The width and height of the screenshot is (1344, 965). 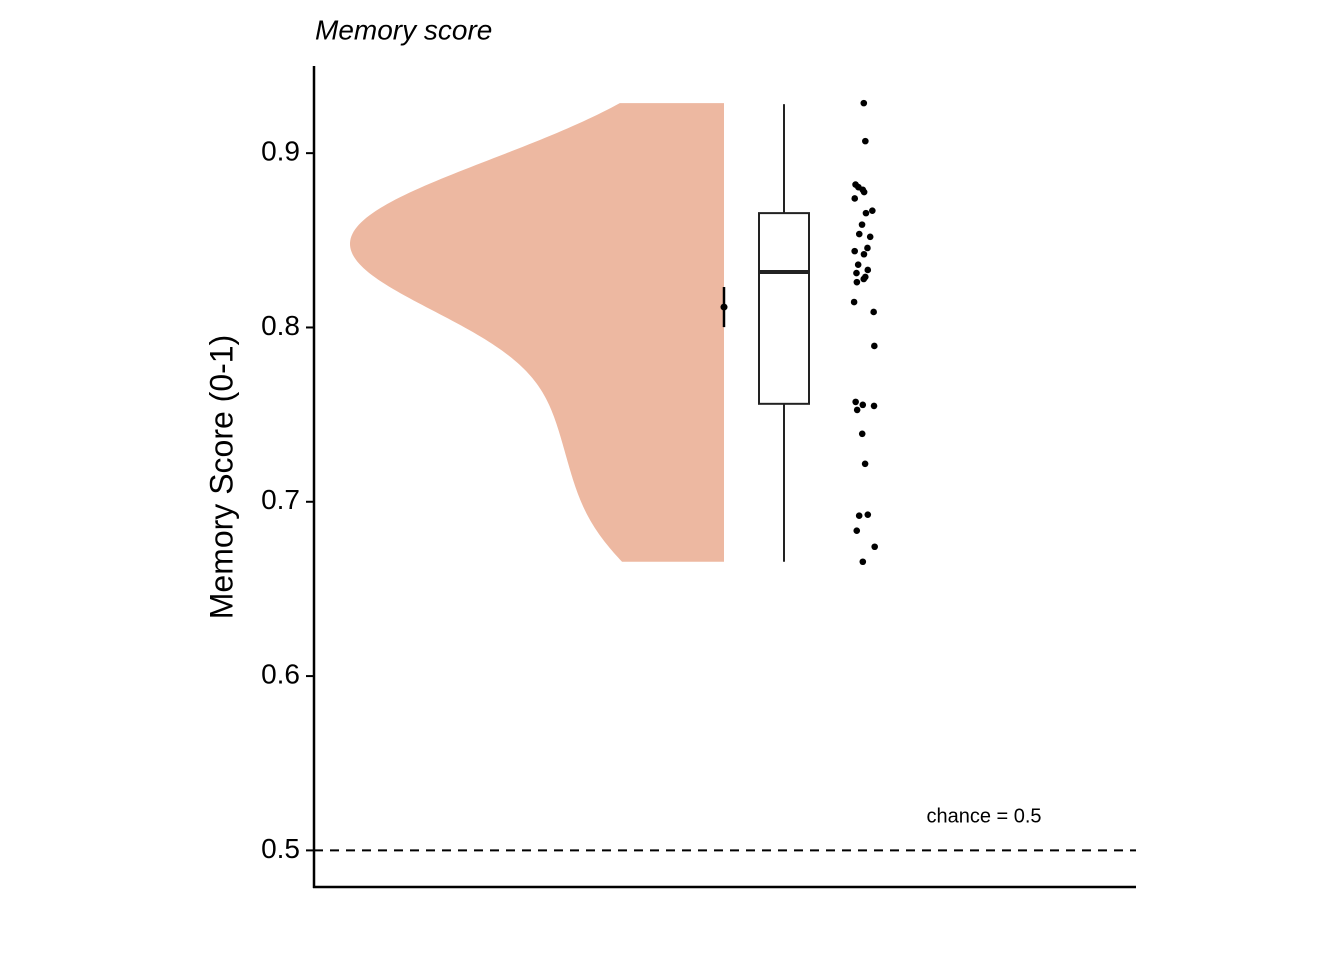 What do you see at coordinates (983, 817) in the screenshot?
I see `reference-label: chance = 0.5` at bounding box center [983, 817].